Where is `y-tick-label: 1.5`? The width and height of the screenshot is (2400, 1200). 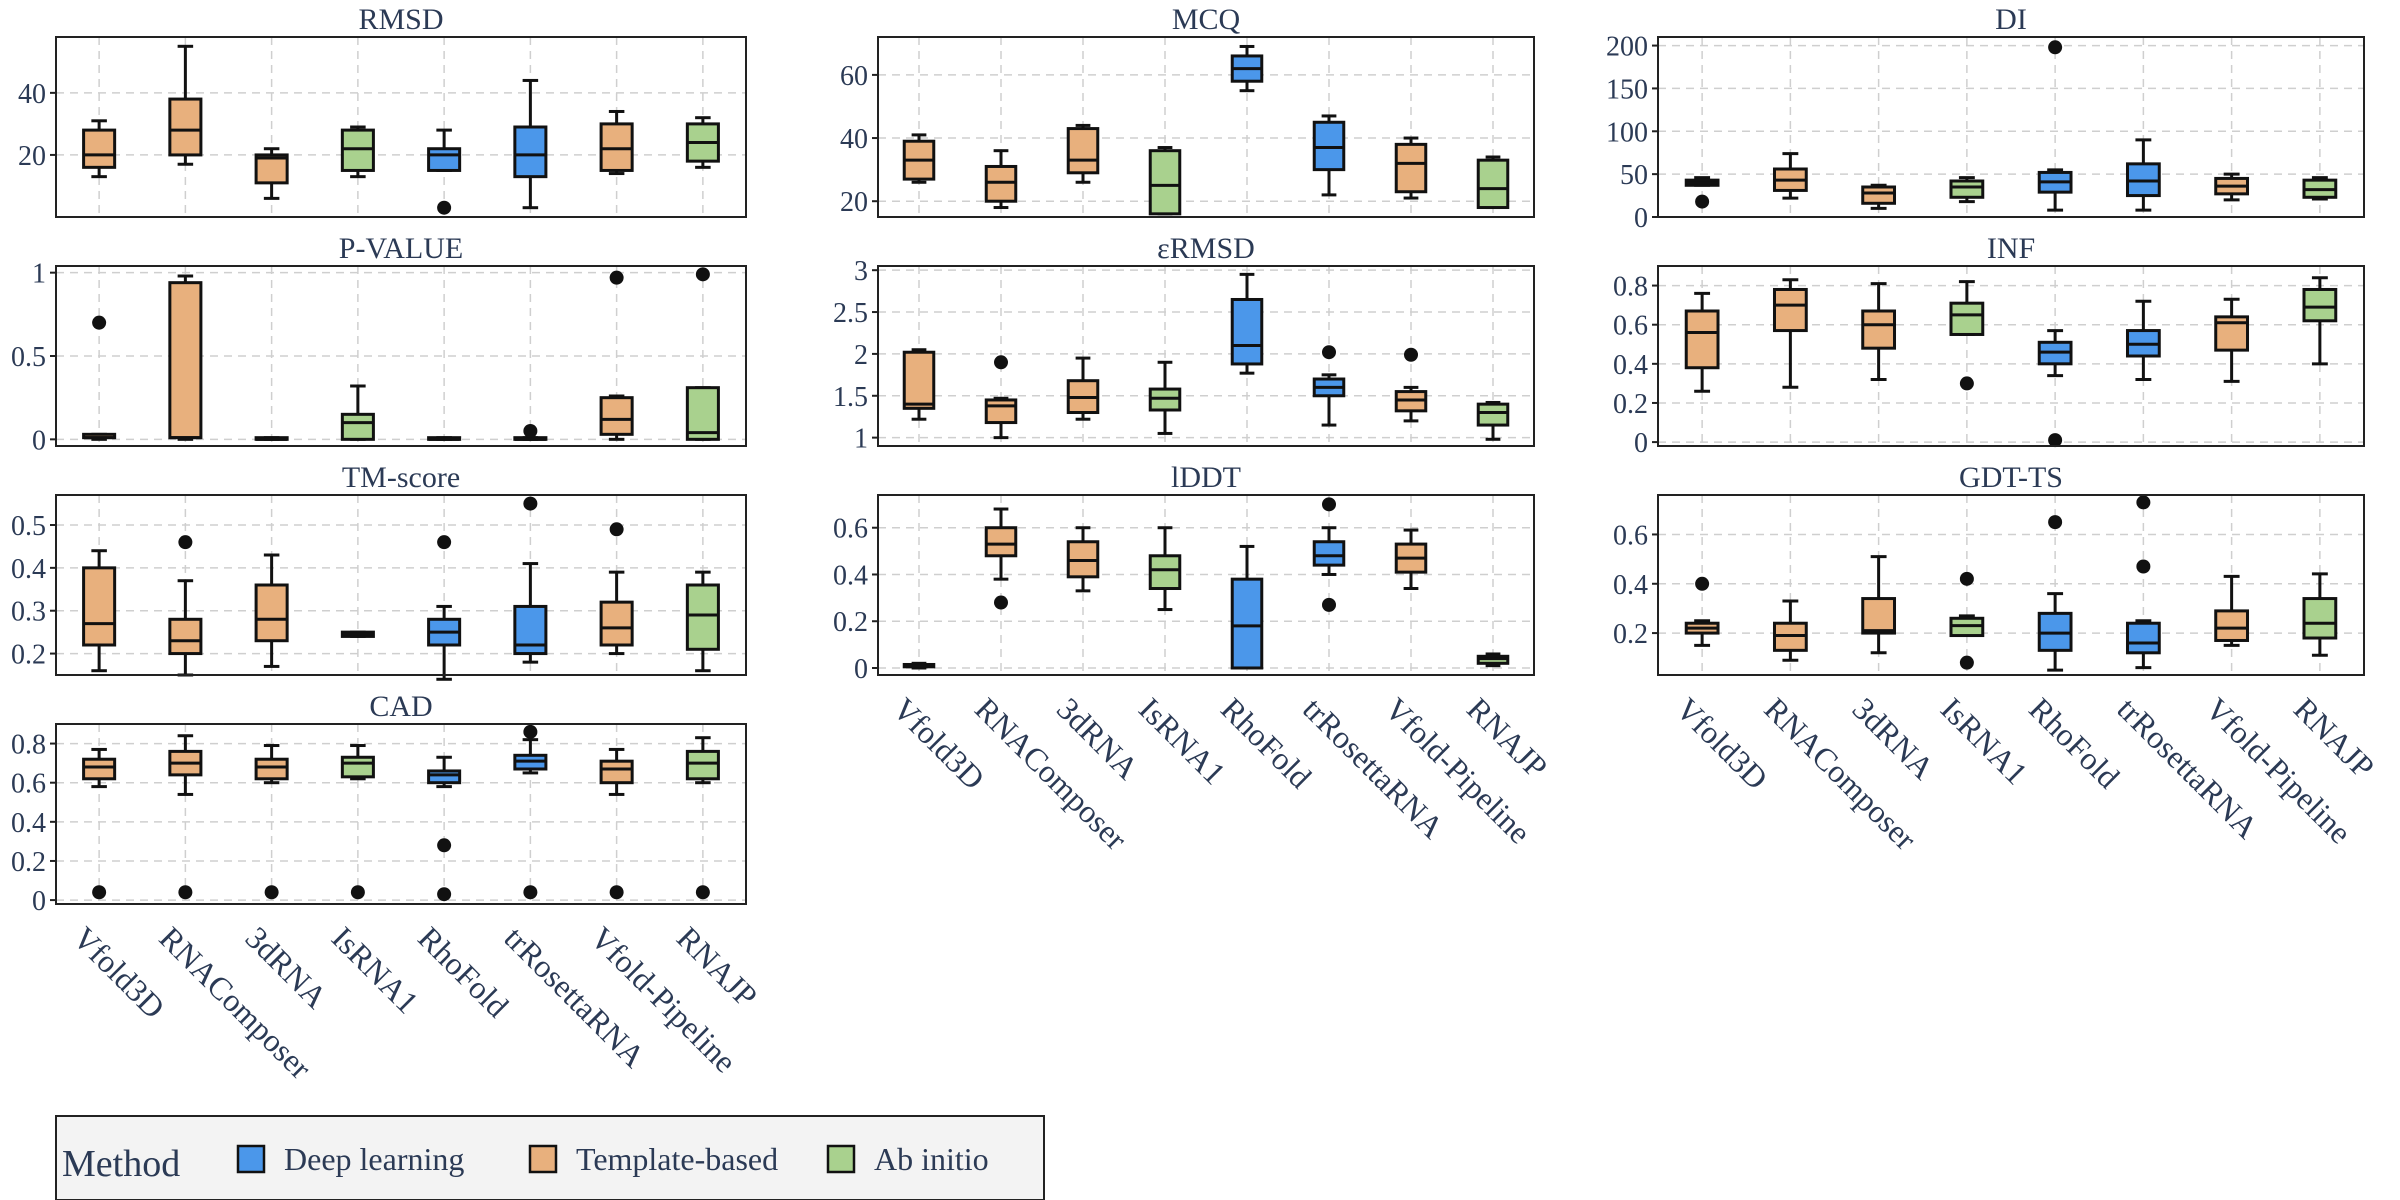 y-tick-label: 1.5 is located at coordinates (850, 397).